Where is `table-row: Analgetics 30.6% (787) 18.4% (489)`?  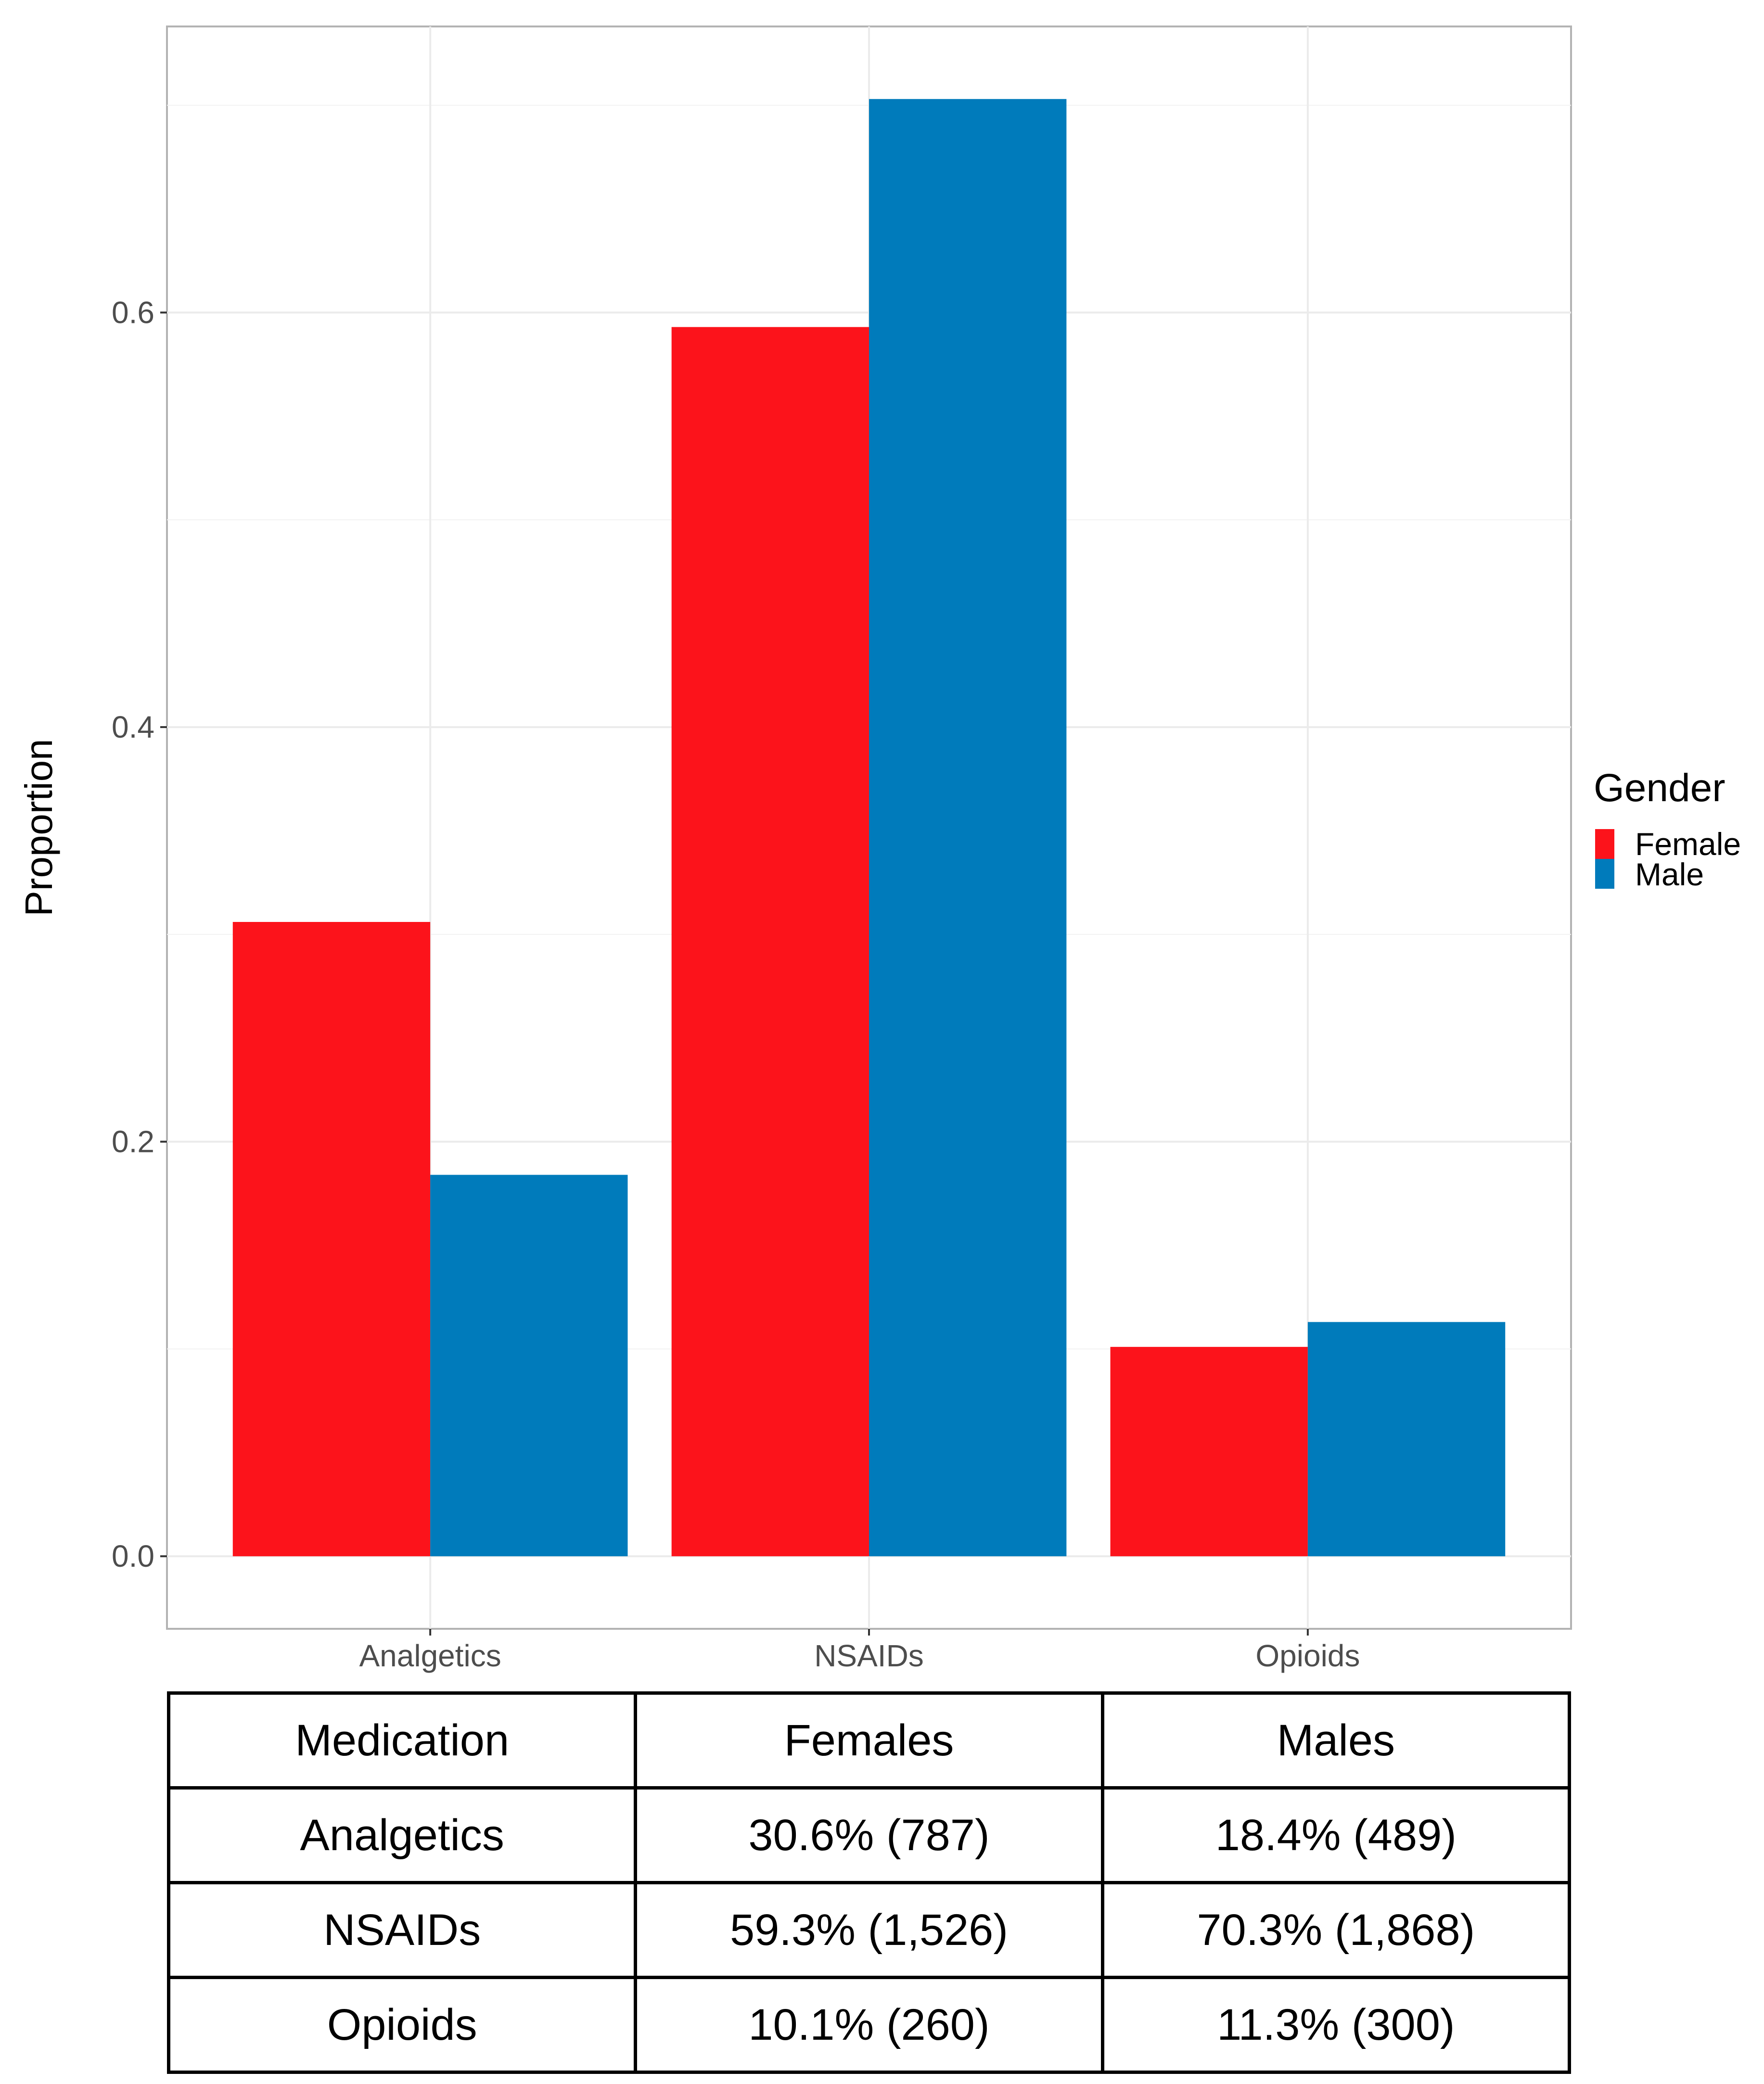 table-row: Analgetics 30.6% (787) 18.4% (489) is located at coordinates (869, 1835).